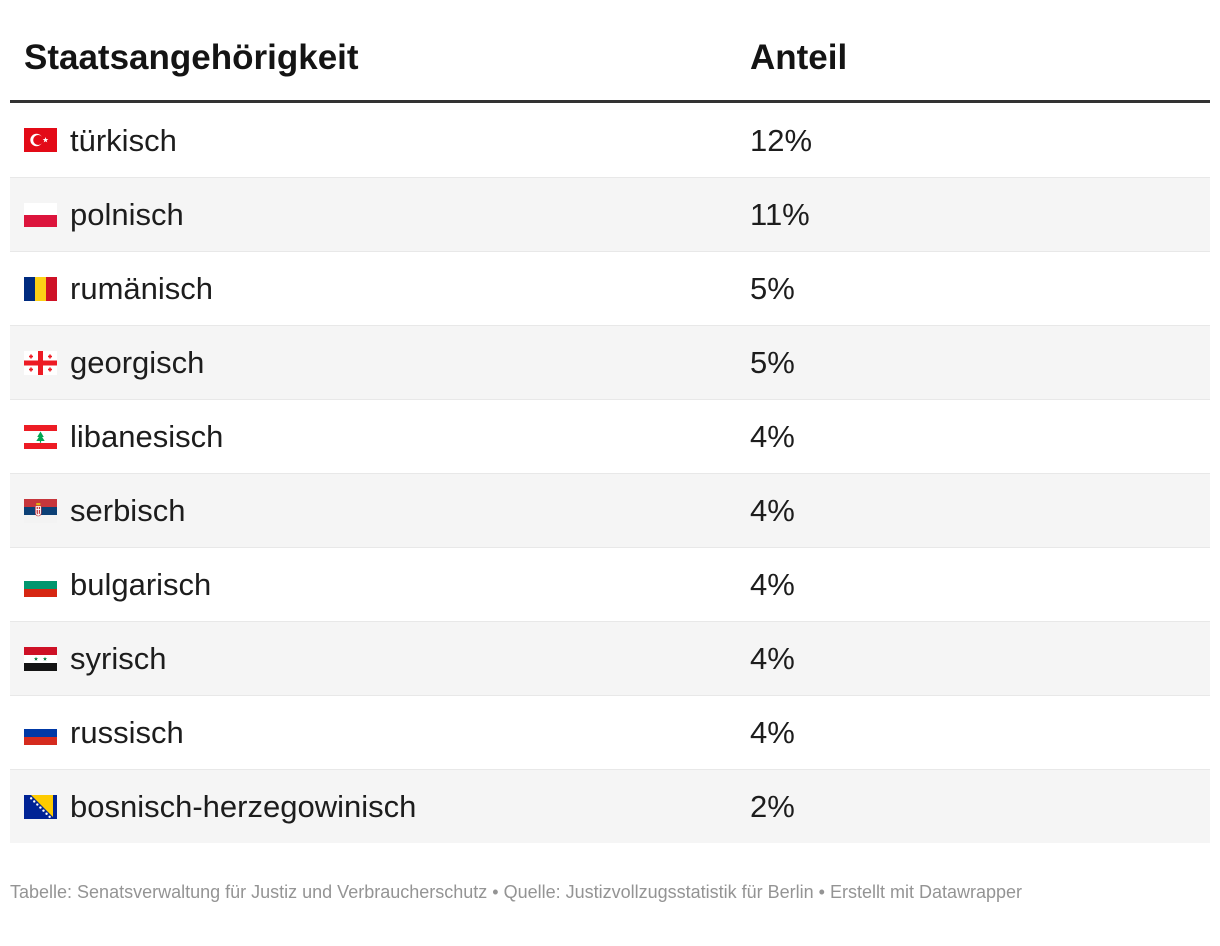  Describe the element at coordinates (610, 510) in the screenshot. I see `table-row: serbisch 4%` at that location.